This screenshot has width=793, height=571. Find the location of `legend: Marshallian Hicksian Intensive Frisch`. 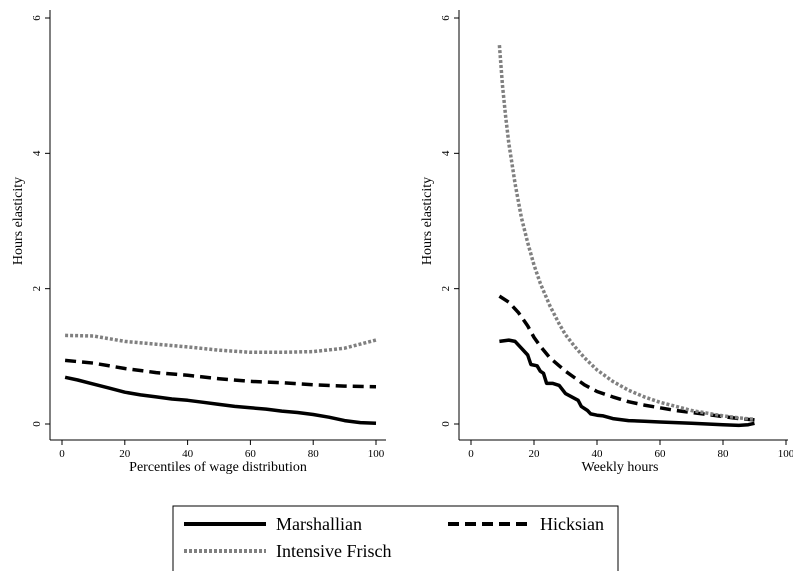

legend: Marshallian Hicksian Intensive Frisch is located at coordinates (395, 538).